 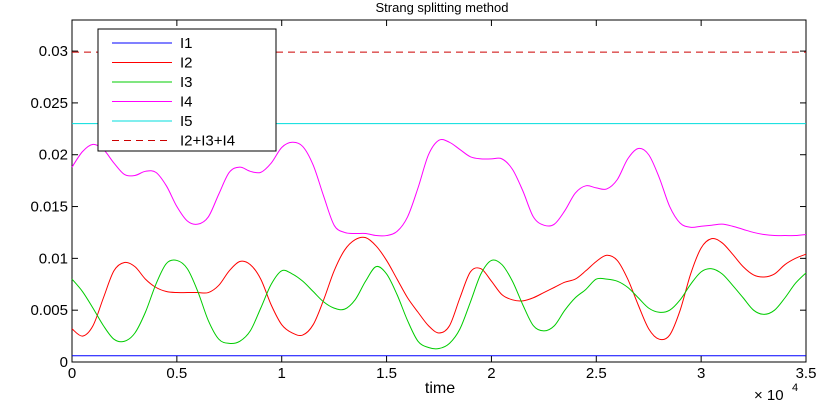 I want to click on y-tick-label: 0.01, so click(x=53, y=258).